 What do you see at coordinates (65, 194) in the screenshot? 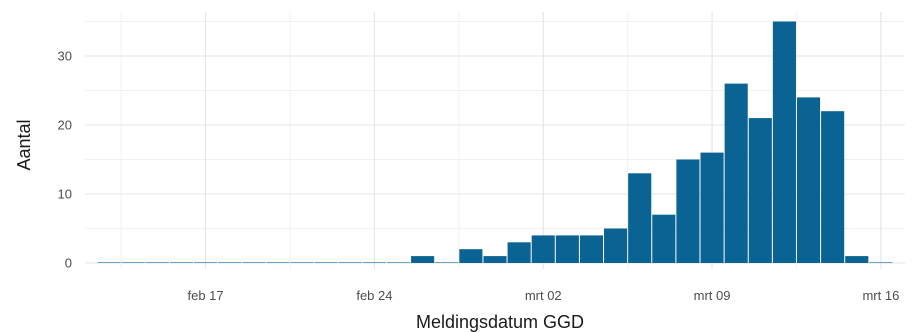
I see `y-tick-label: 10` at bounding box center [65, 194].